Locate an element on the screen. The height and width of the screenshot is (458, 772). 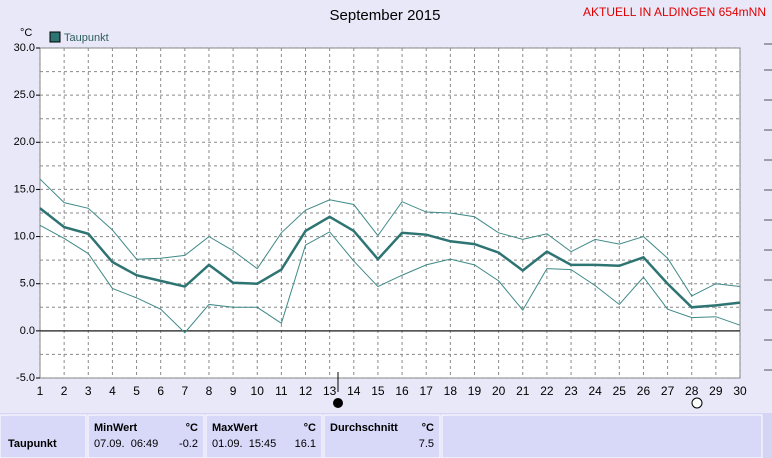
x-tick-label: 26 is located at coordinates (644, 391).